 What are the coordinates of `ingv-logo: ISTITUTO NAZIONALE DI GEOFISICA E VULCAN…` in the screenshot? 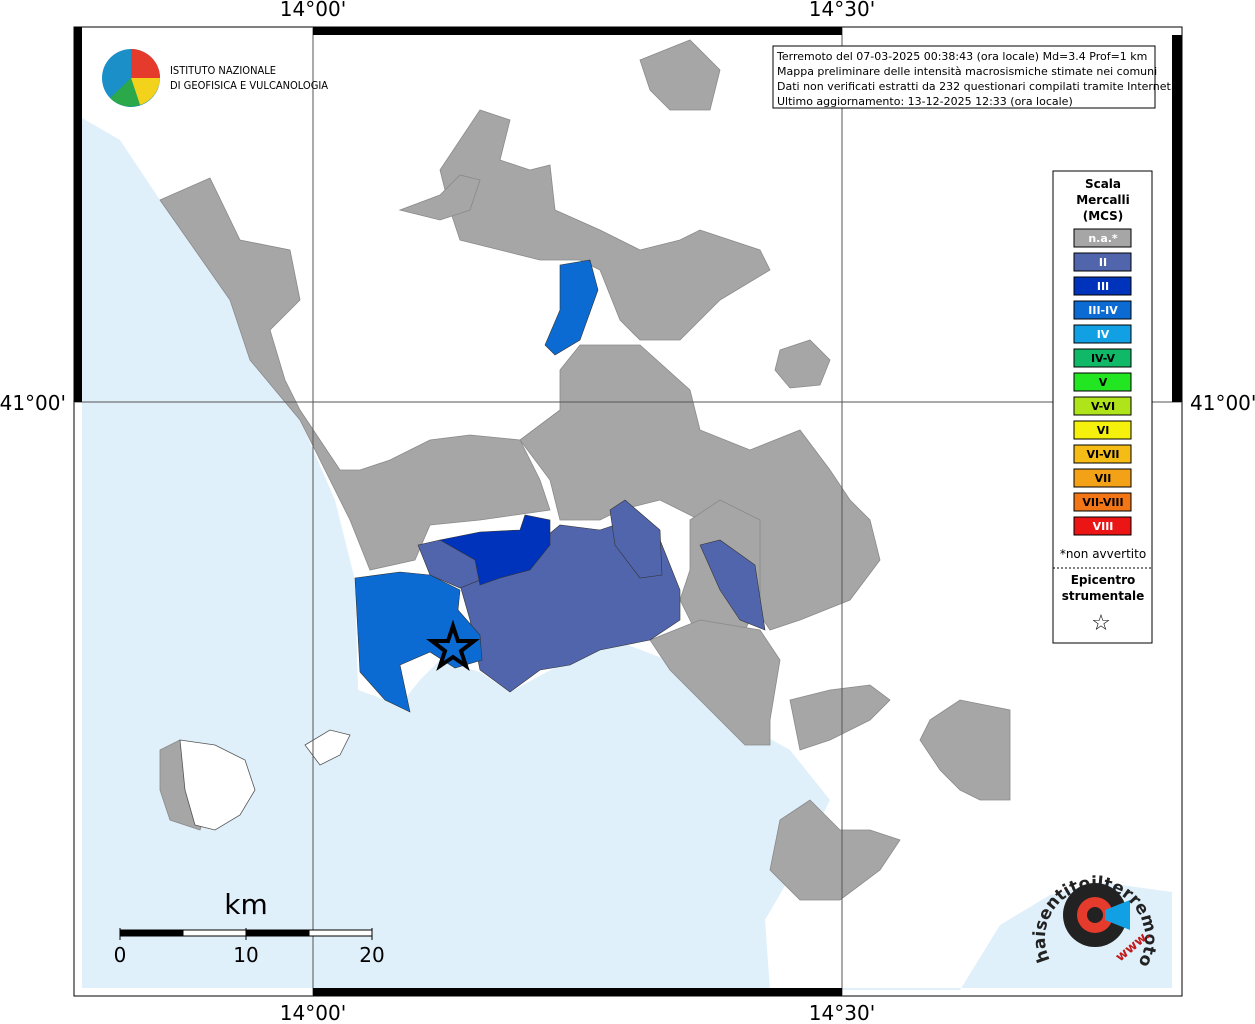 It's located at (215, 78).